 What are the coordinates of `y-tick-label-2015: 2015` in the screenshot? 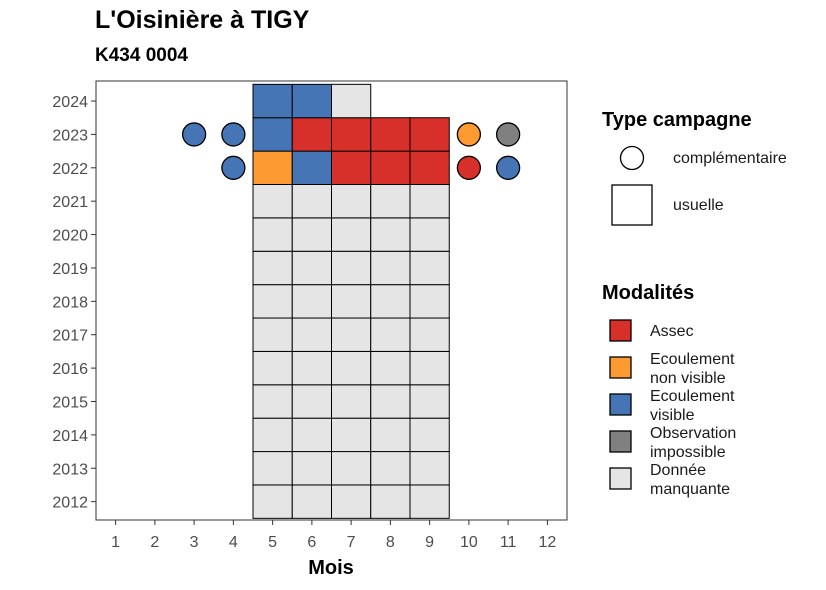 It's located at (70, 402).